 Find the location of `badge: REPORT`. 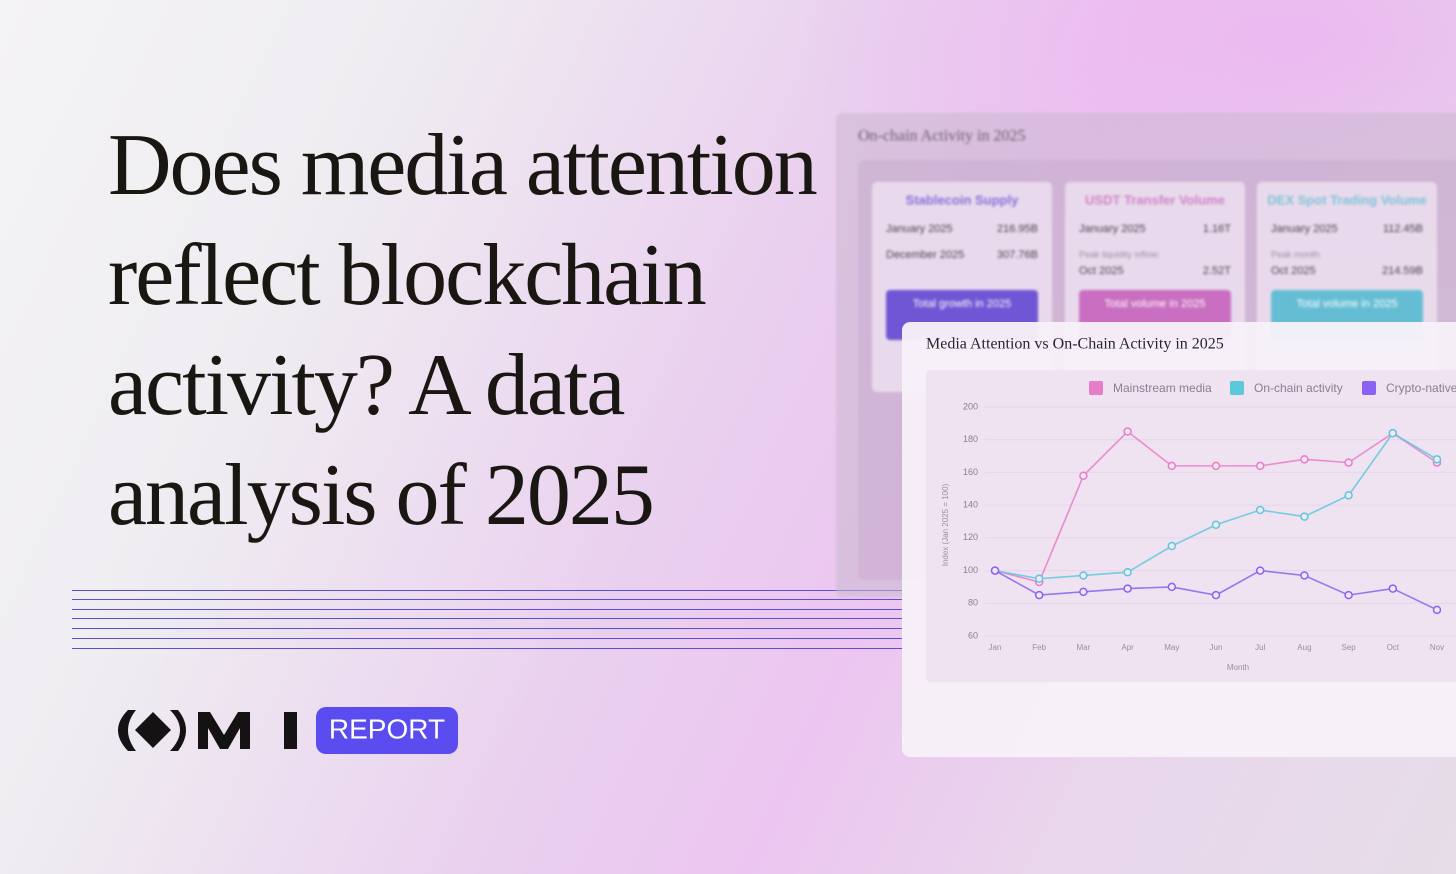

badge: REPORT is located at coordinates (387, 728).